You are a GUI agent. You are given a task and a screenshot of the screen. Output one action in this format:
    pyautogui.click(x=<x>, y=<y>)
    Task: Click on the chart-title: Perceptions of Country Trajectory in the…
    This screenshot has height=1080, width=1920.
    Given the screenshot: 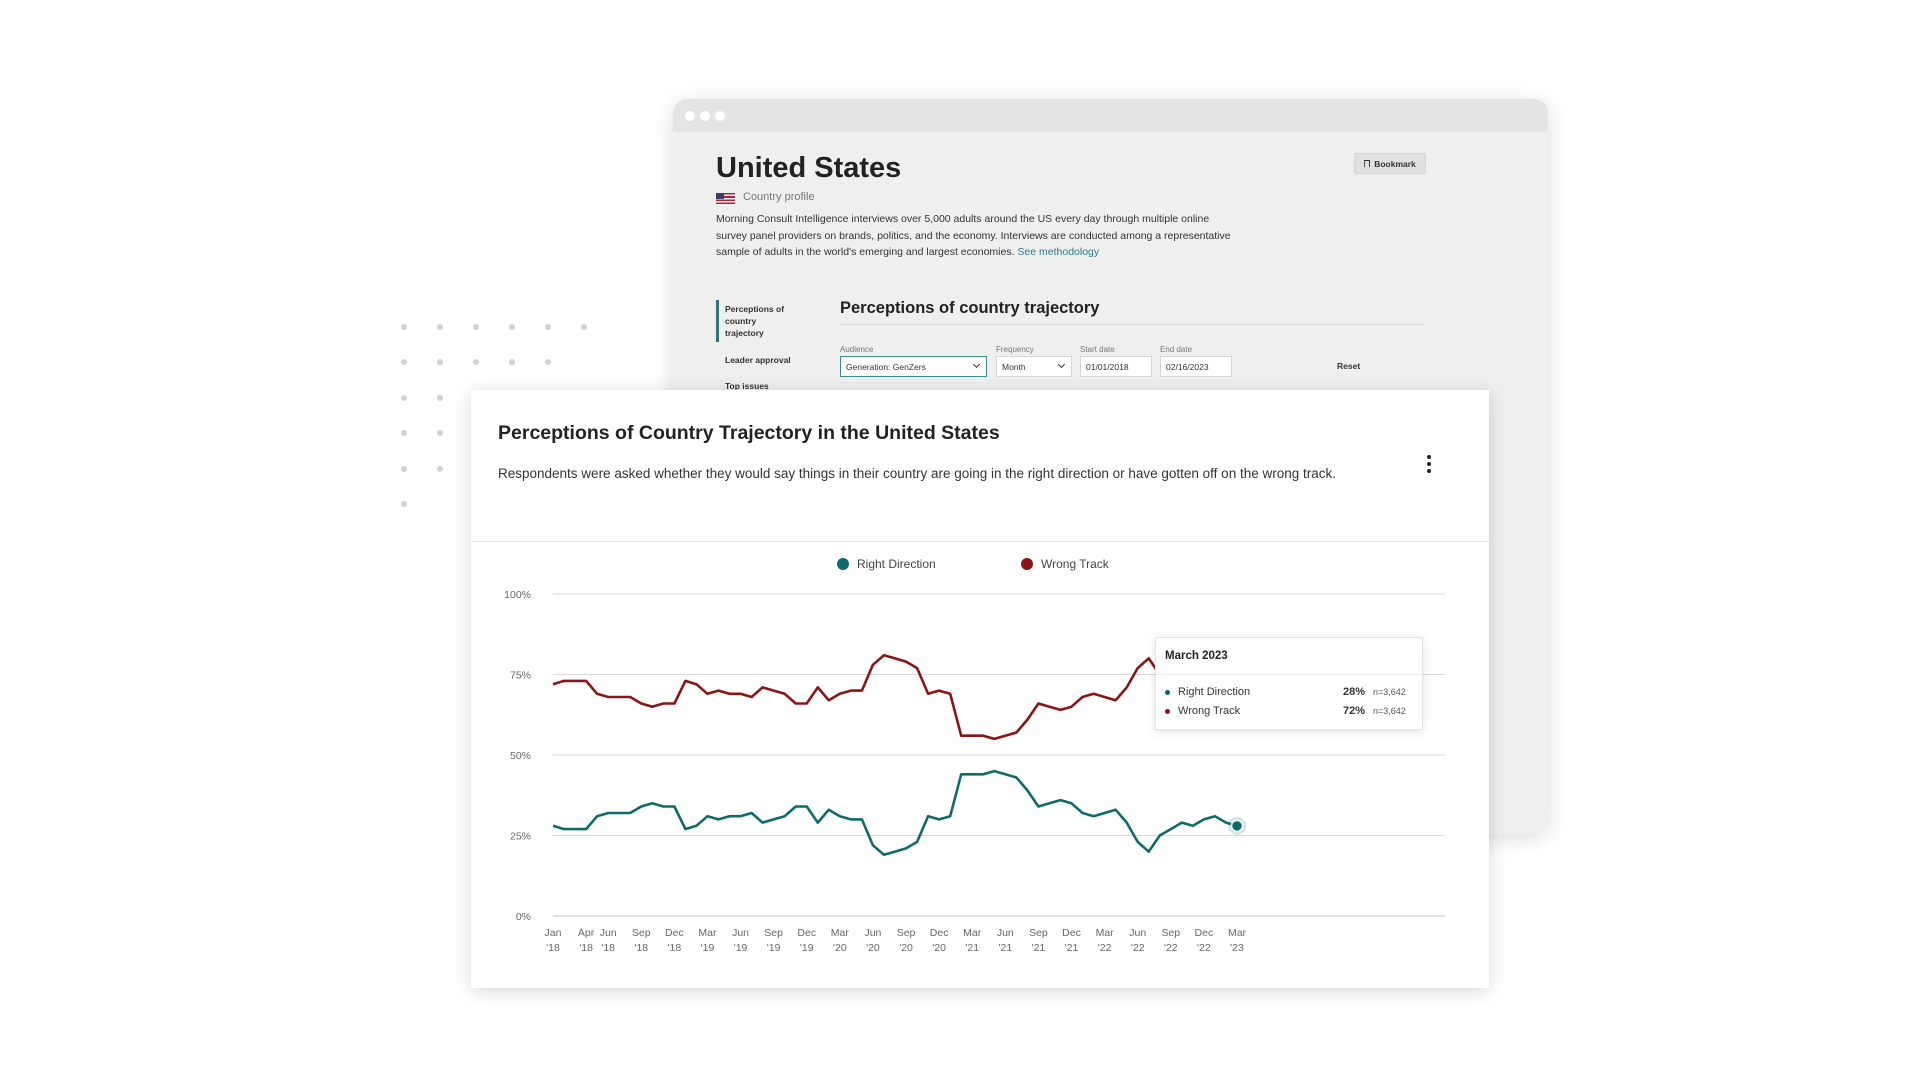 What is the action you would take?
    pyautogui.click(x=749, y=433)
    